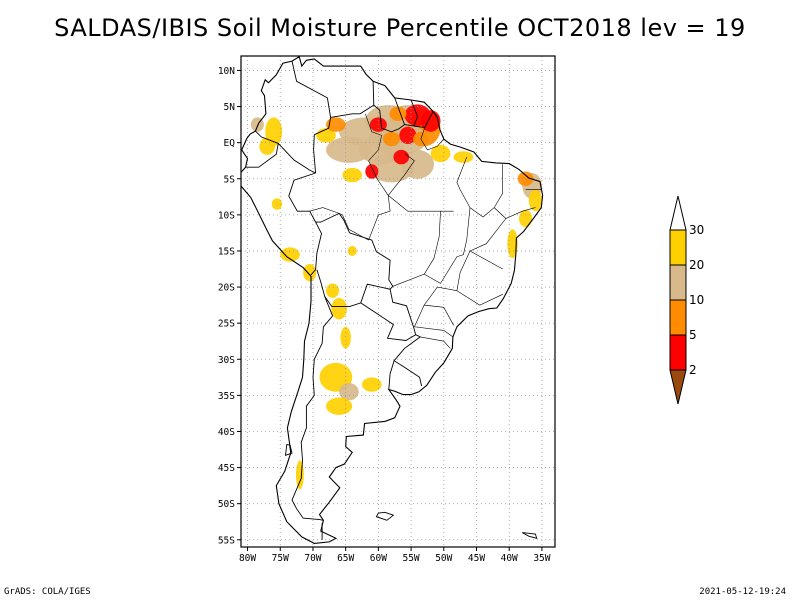  I want to click on colorbar-top-arrow, so click(678, 213).